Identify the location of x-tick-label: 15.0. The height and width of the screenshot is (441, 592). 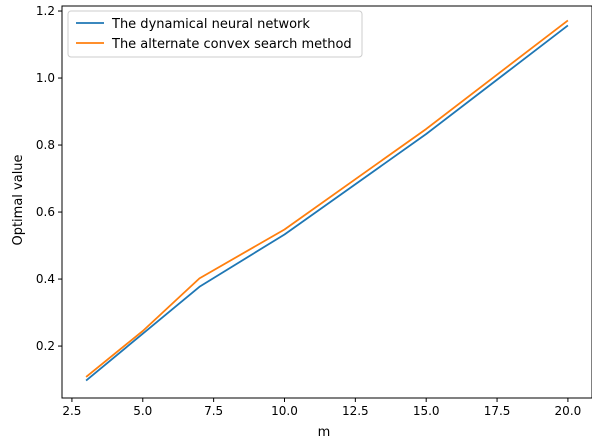
(426, 411).